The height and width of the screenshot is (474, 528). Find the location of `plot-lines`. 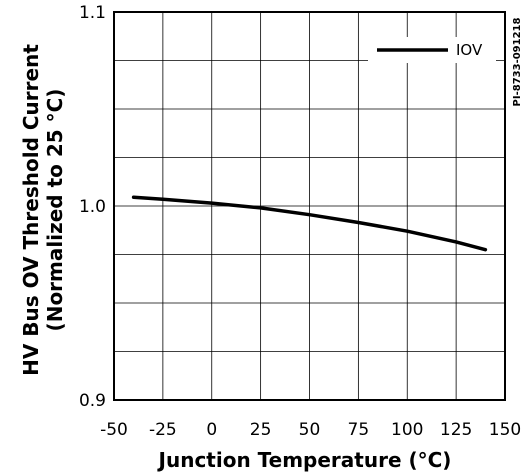

plot-lines is located at coordinates (309, 223).